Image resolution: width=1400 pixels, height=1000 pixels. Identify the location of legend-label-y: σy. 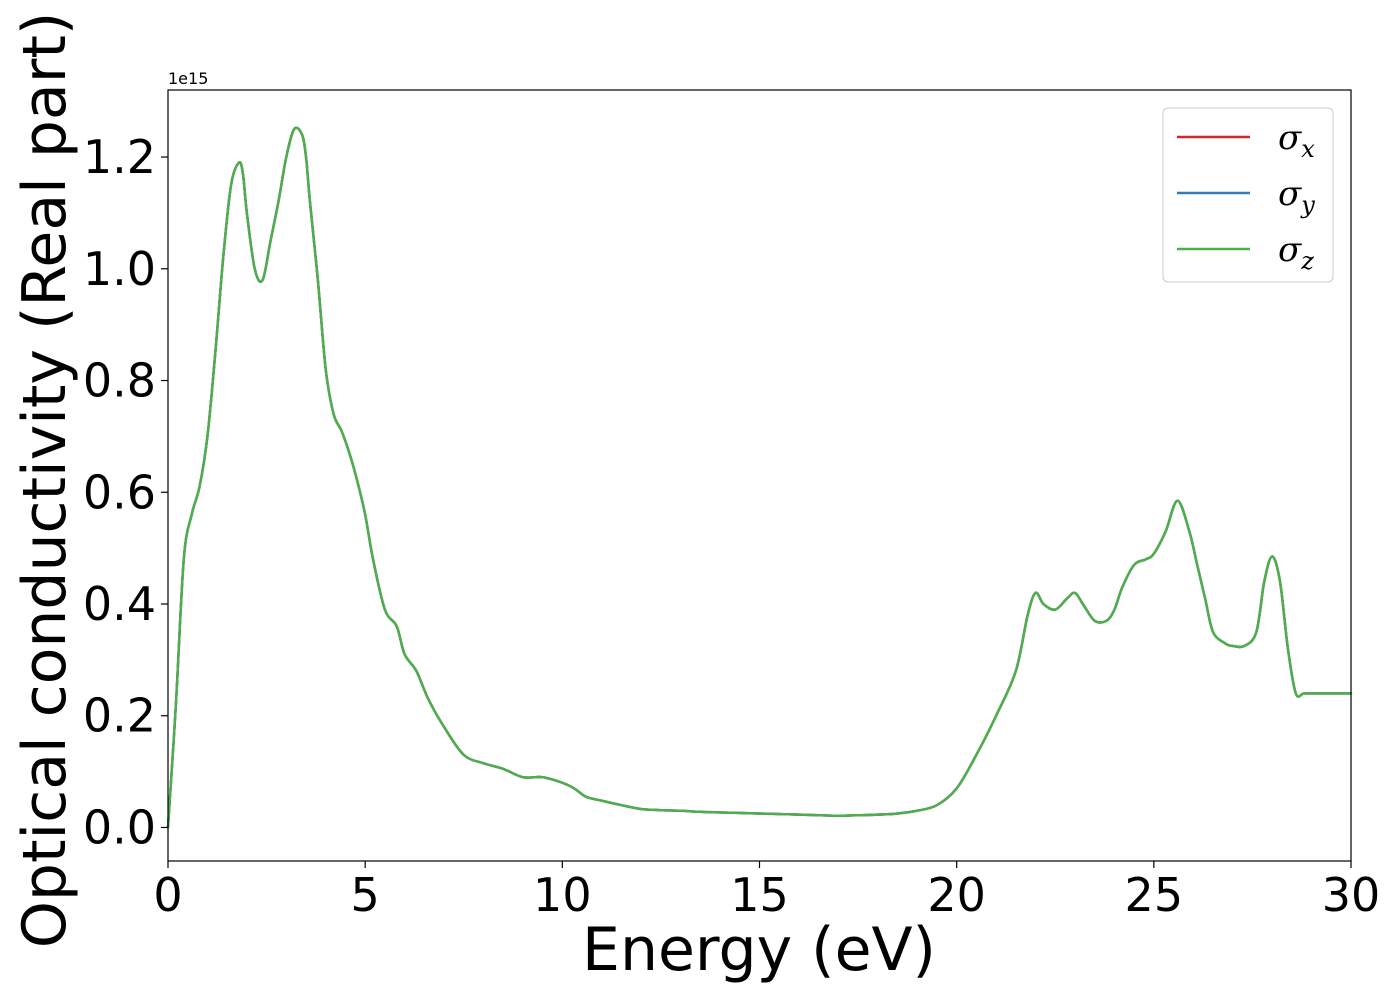
(1296, 196).